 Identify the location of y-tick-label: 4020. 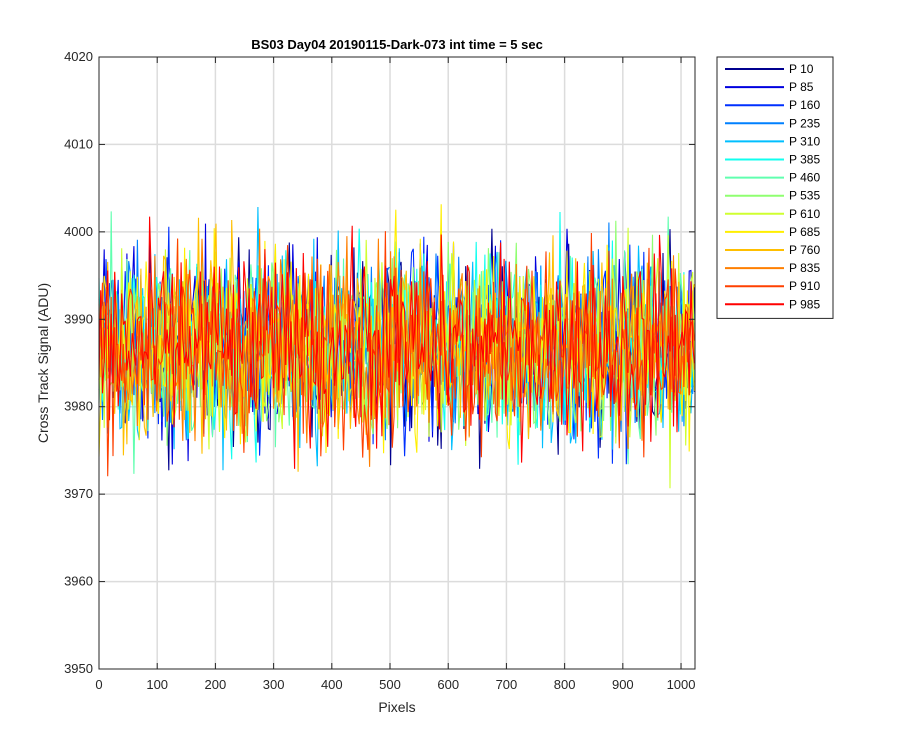
(78, 56).